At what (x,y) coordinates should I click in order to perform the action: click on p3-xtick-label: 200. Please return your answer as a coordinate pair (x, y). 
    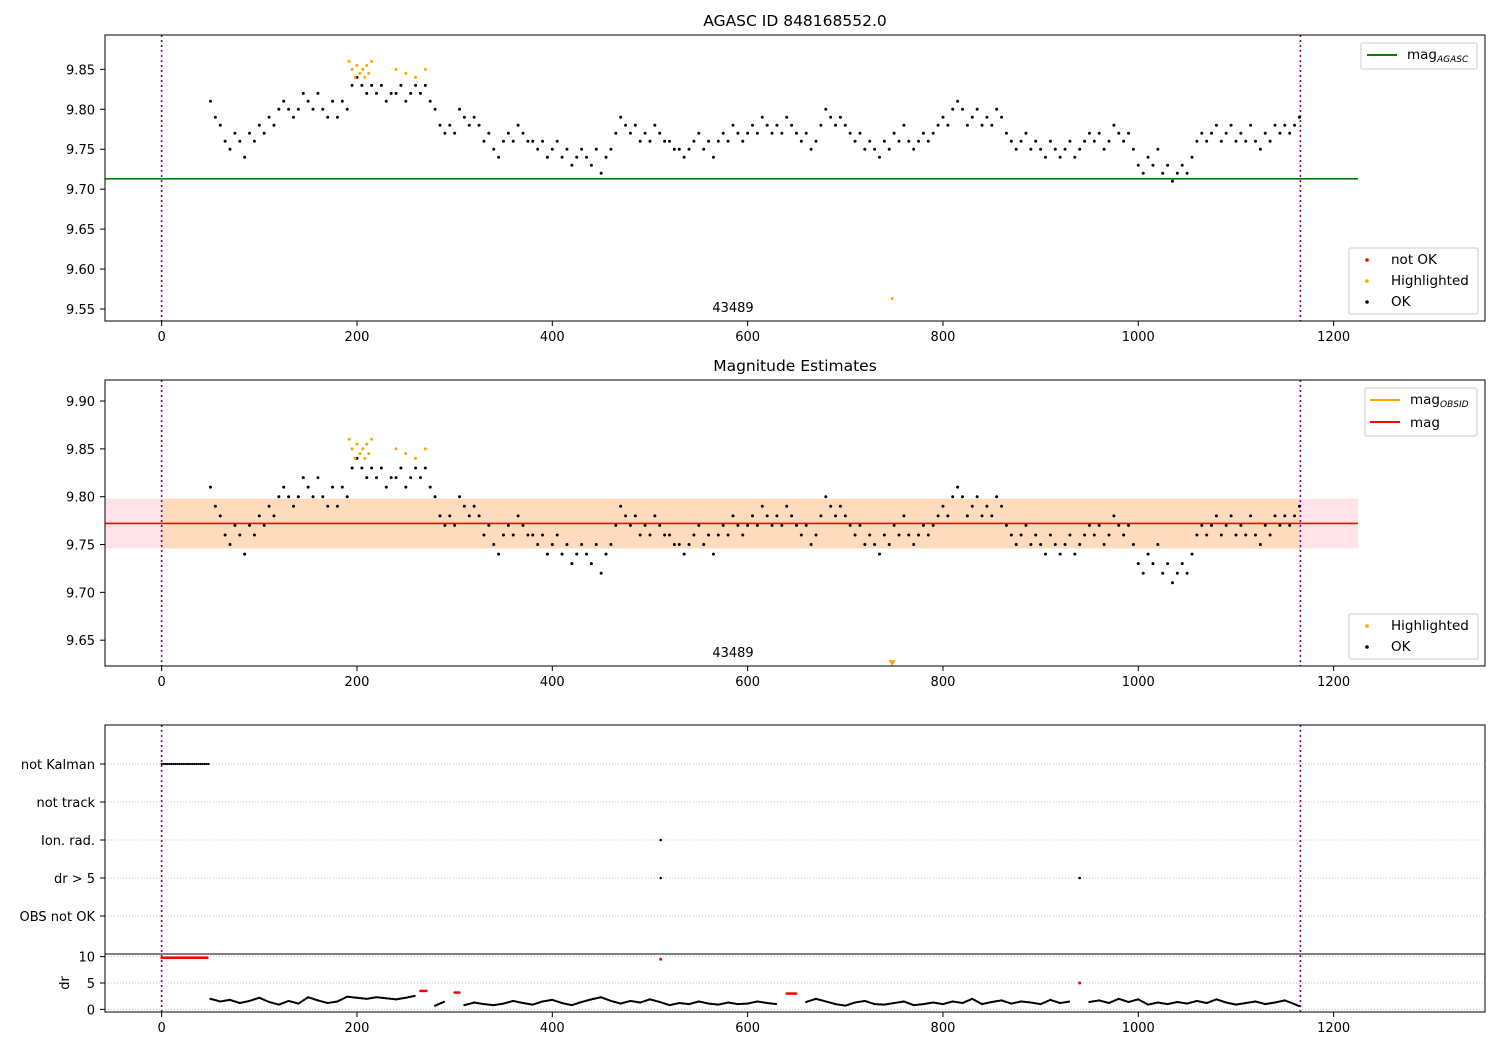
    Looking at the image, I should click on (357, 1028).